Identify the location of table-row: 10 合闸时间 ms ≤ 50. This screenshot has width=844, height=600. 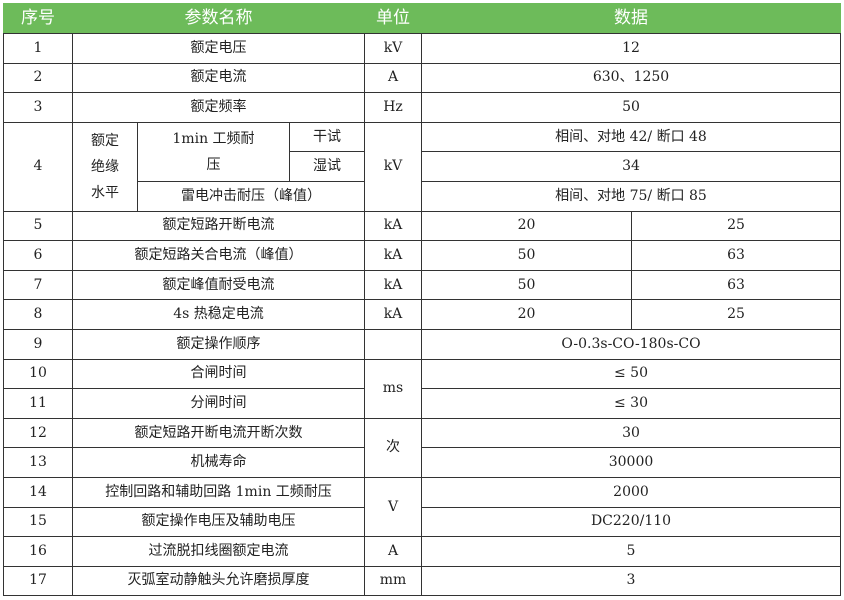
(422, 388).